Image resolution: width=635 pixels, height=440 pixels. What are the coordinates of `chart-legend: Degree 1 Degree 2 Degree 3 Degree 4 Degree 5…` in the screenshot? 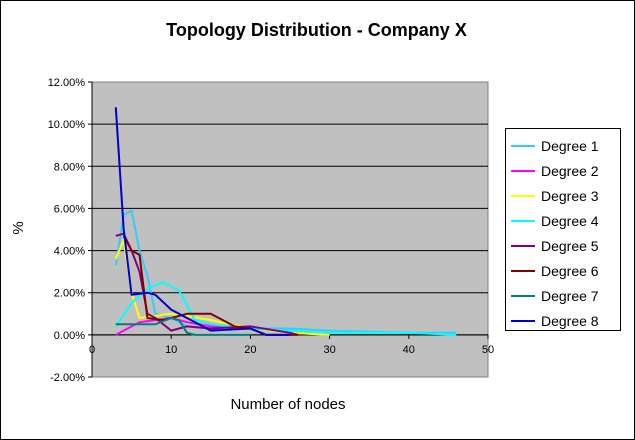 It's located at (563, 229).